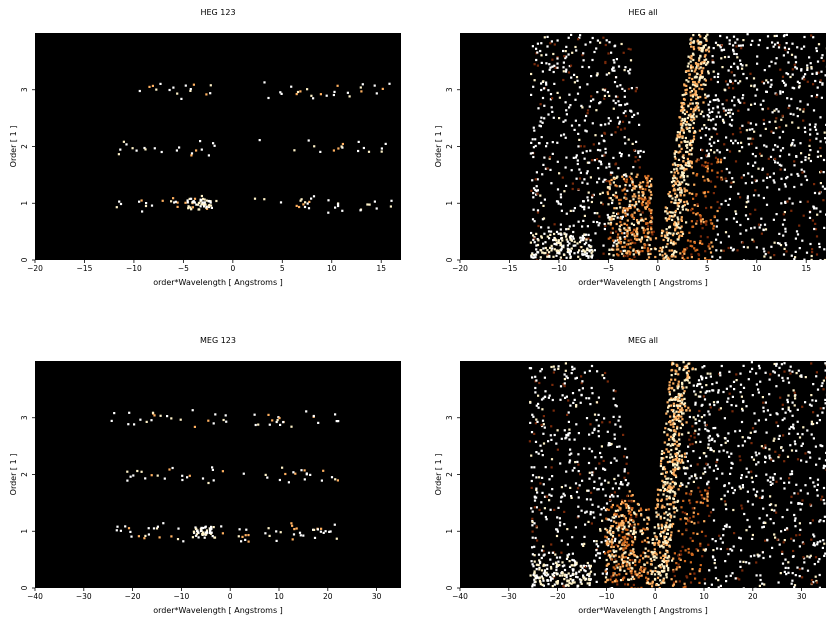 This screenshot has height=632, width=836. What do you see at coordinates (85, 268) in the screenshot?
I see `x-tick-label: −15` at bounding box center [85, 268].